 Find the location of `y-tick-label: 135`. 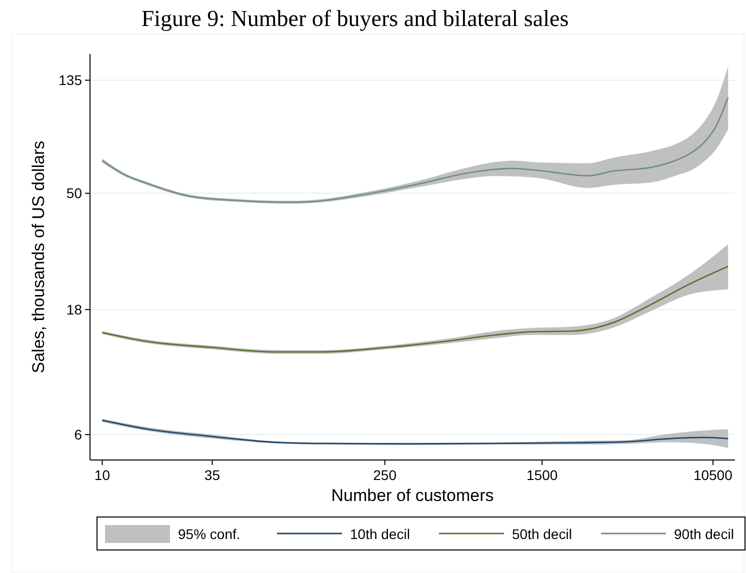

y-tick-label: 135 is located at coordinates (70, 80).